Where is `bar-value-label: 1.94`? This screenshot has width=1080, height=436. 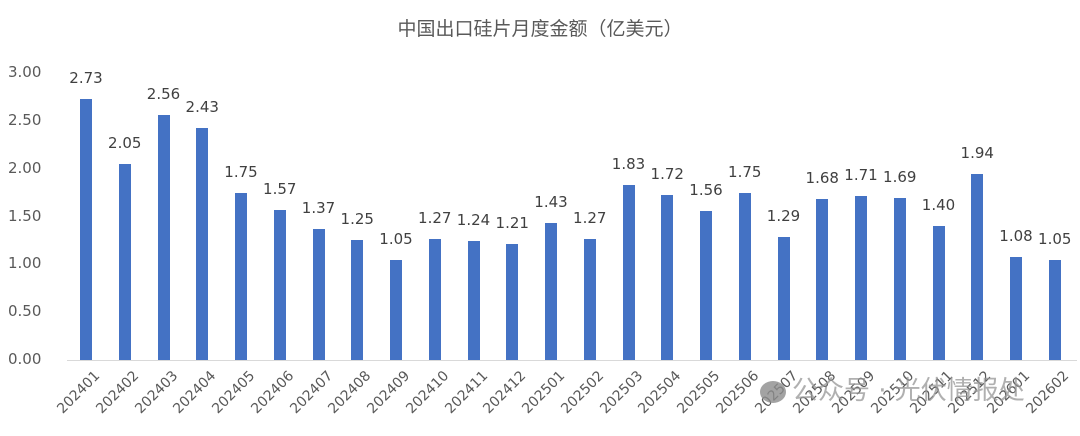 bar-value-label: 1.94 is located at coordinates (977, 153).